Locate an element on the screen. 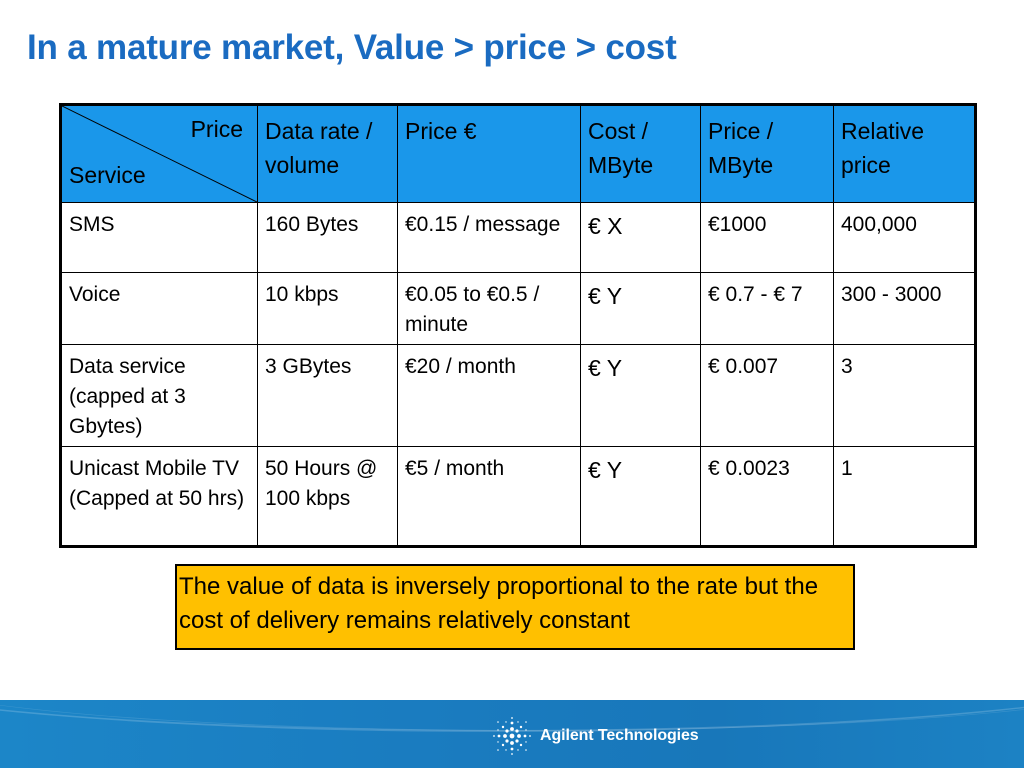 The height and width of the screenshot is (768, 1024). agilent-spark-icon is located at coordinates (512, 736).